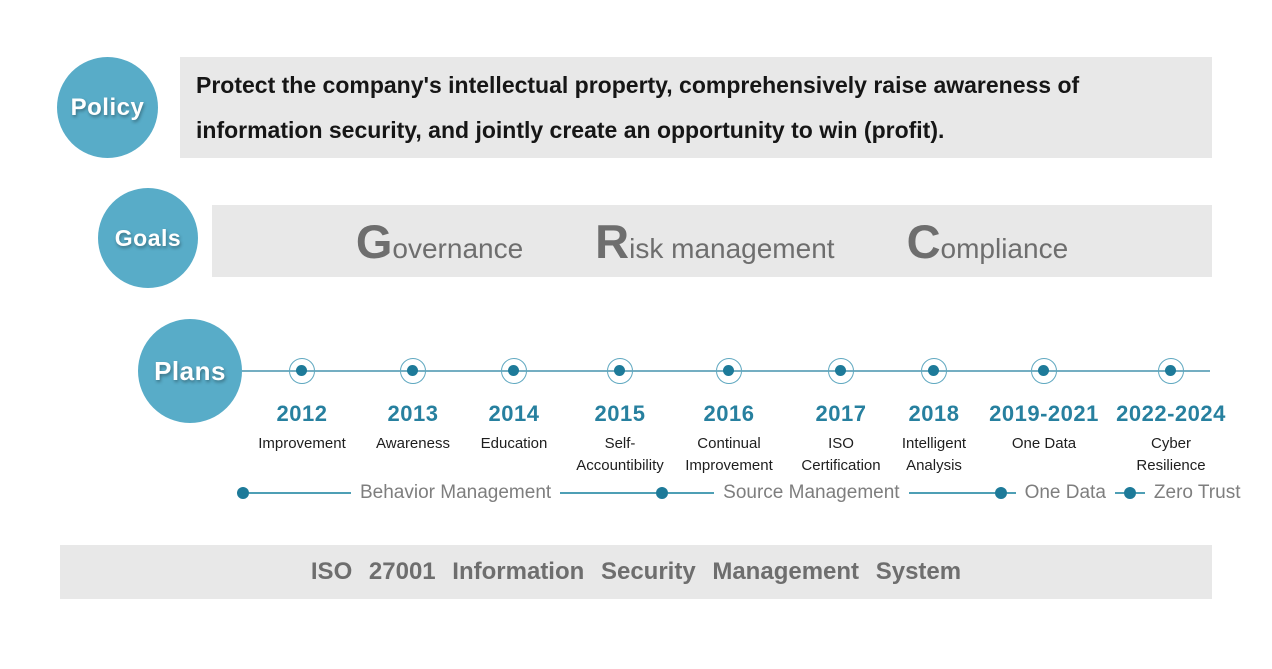  I want to click on milestone-year: 2015, so click(620, 413).